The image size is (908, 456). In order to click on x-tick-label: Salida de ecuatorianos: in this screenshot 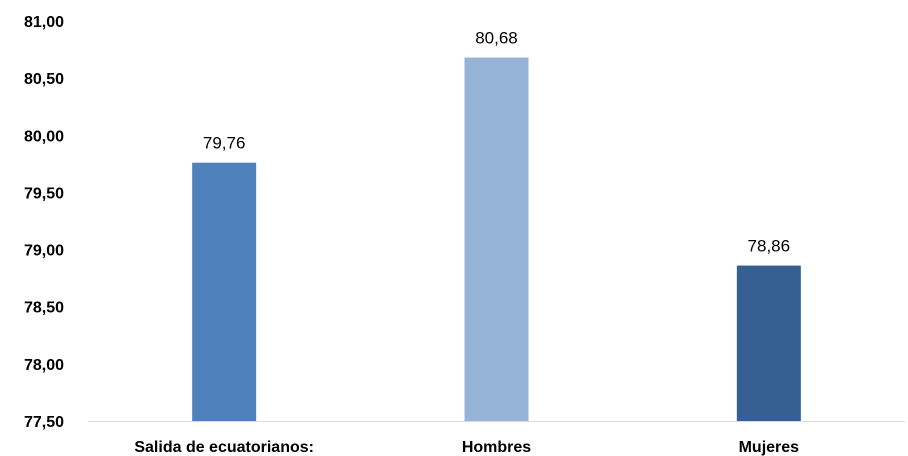, I will do `click(224, 447)`.